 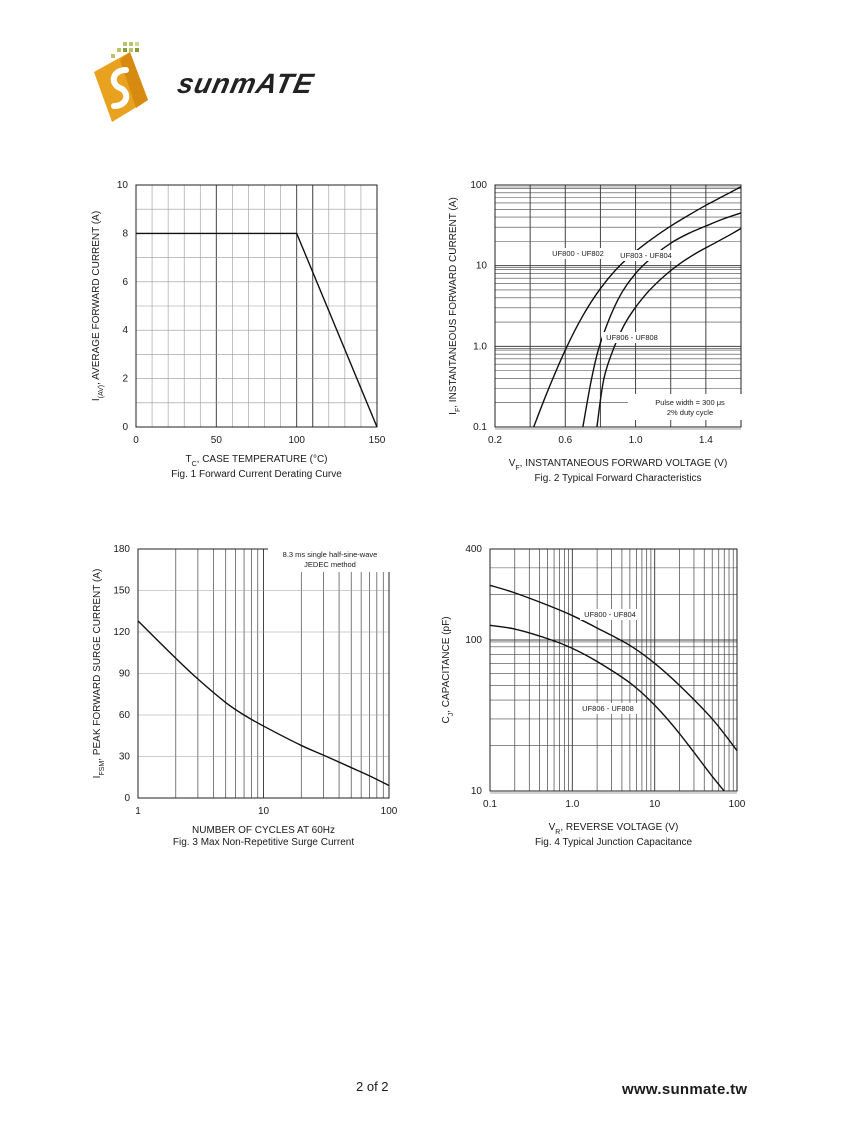 I want to click on y-axis-label-rest: , INSTANTANEOUS FORWARD CURRENT (A), so click(x=453, y=302).